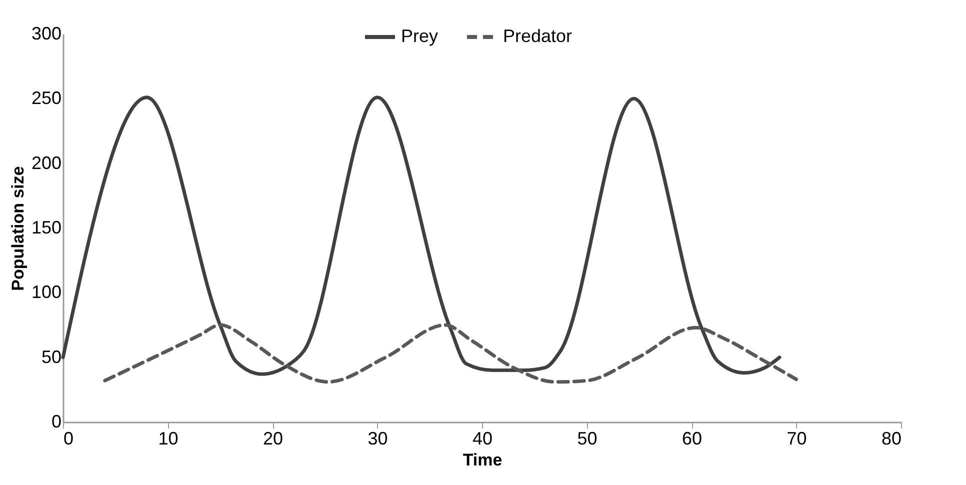 Image resolution: width=966 pixels, height=485 pixels. Describe the element at coordinates (378, 438) in the screenshot. I see `x-tick-label: 30` at that location.